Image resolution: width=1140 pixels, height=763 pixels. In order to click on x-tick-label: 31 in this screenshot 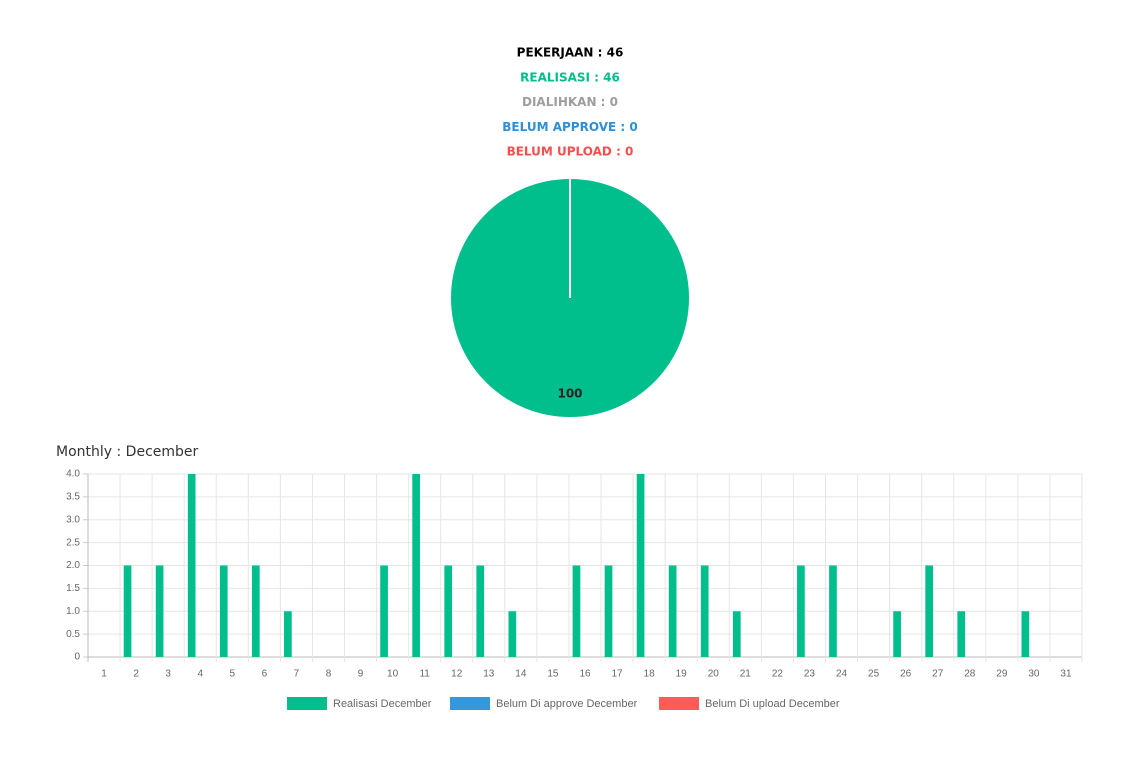, I will do `click(1066, 674)`.